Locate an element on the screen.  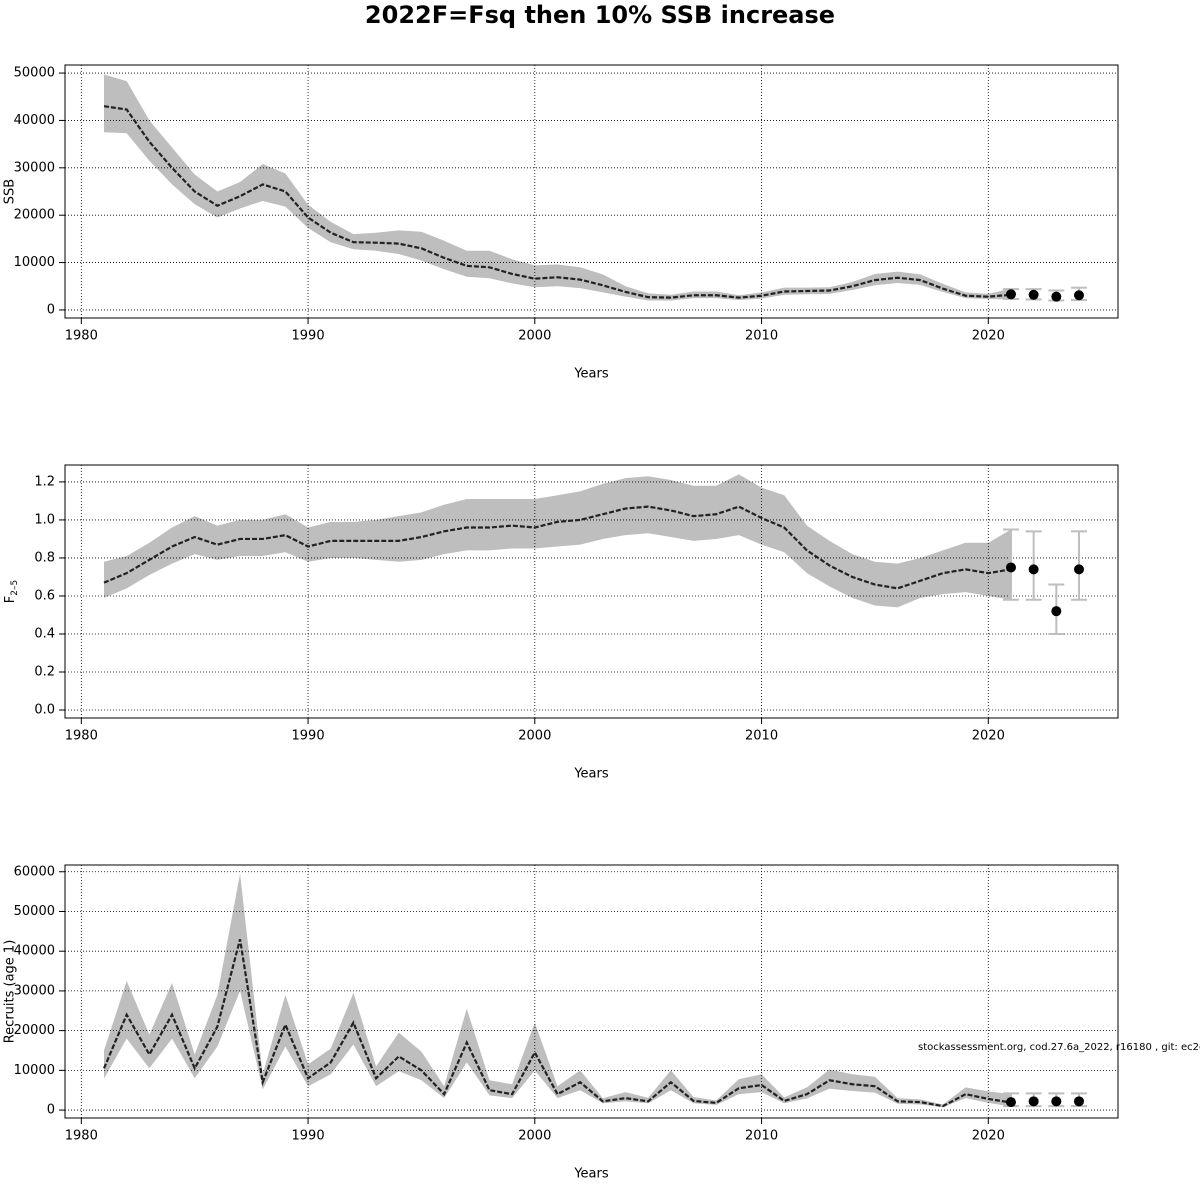
y-tick-label: 0.8 is located at coordinates (44, 557).